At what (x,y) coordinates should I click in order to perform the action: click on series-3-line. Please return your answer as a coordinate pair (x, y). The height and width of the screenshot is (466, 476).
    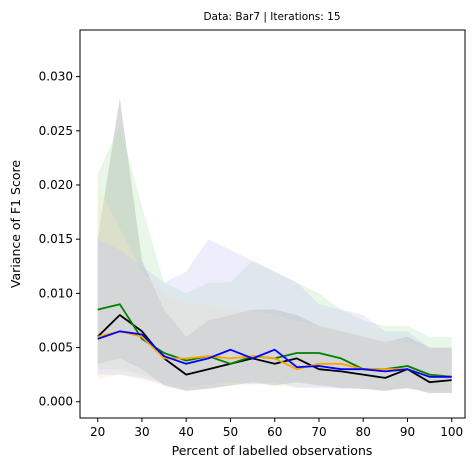
    Looking at the image, I should click on (274, 354).